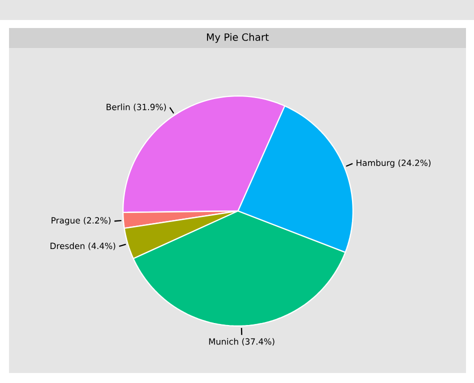  I want to click on slice-label: Prague (2.2%), so click(81, 221).